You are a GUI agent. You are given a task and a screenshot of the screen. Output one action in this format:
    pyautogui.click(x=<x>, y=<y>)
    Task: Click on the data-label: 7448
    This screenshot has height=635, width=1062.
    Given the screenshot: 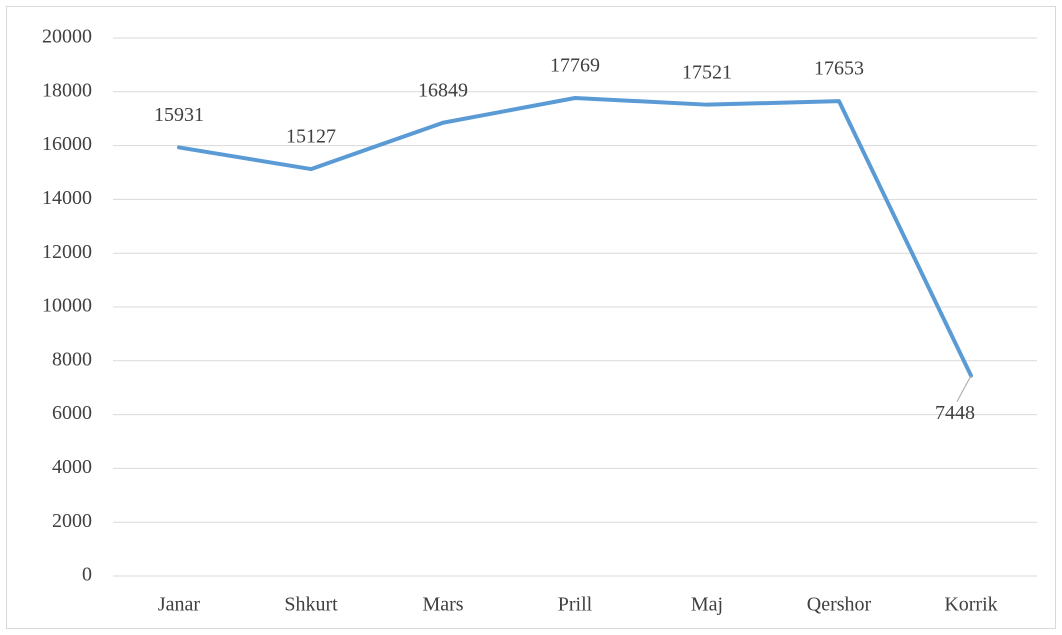 What is the action you would take?
    pyautogui.click(x=955, y=413)
    